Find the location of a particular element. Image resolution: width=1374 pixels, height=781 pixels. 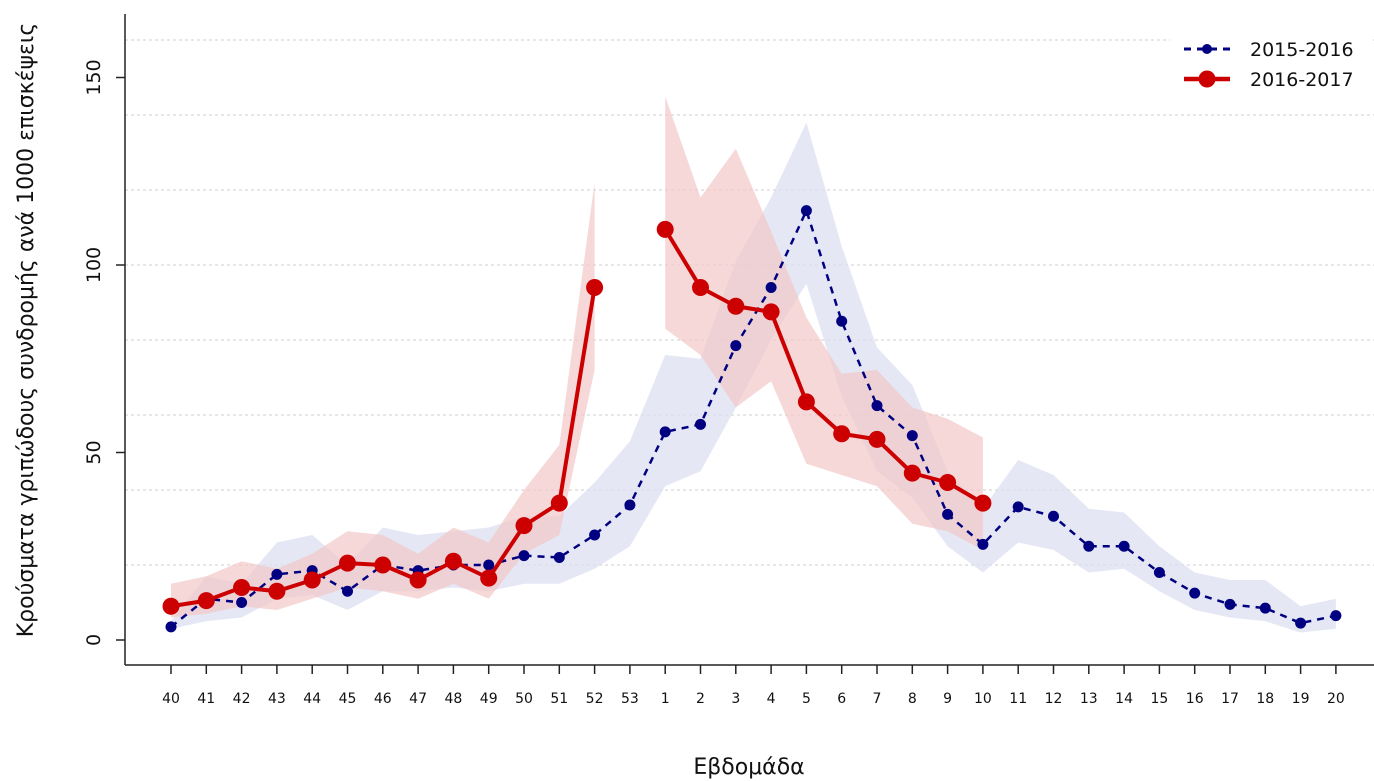

x-tick-label: 8 is located at coordinates (912, 699).